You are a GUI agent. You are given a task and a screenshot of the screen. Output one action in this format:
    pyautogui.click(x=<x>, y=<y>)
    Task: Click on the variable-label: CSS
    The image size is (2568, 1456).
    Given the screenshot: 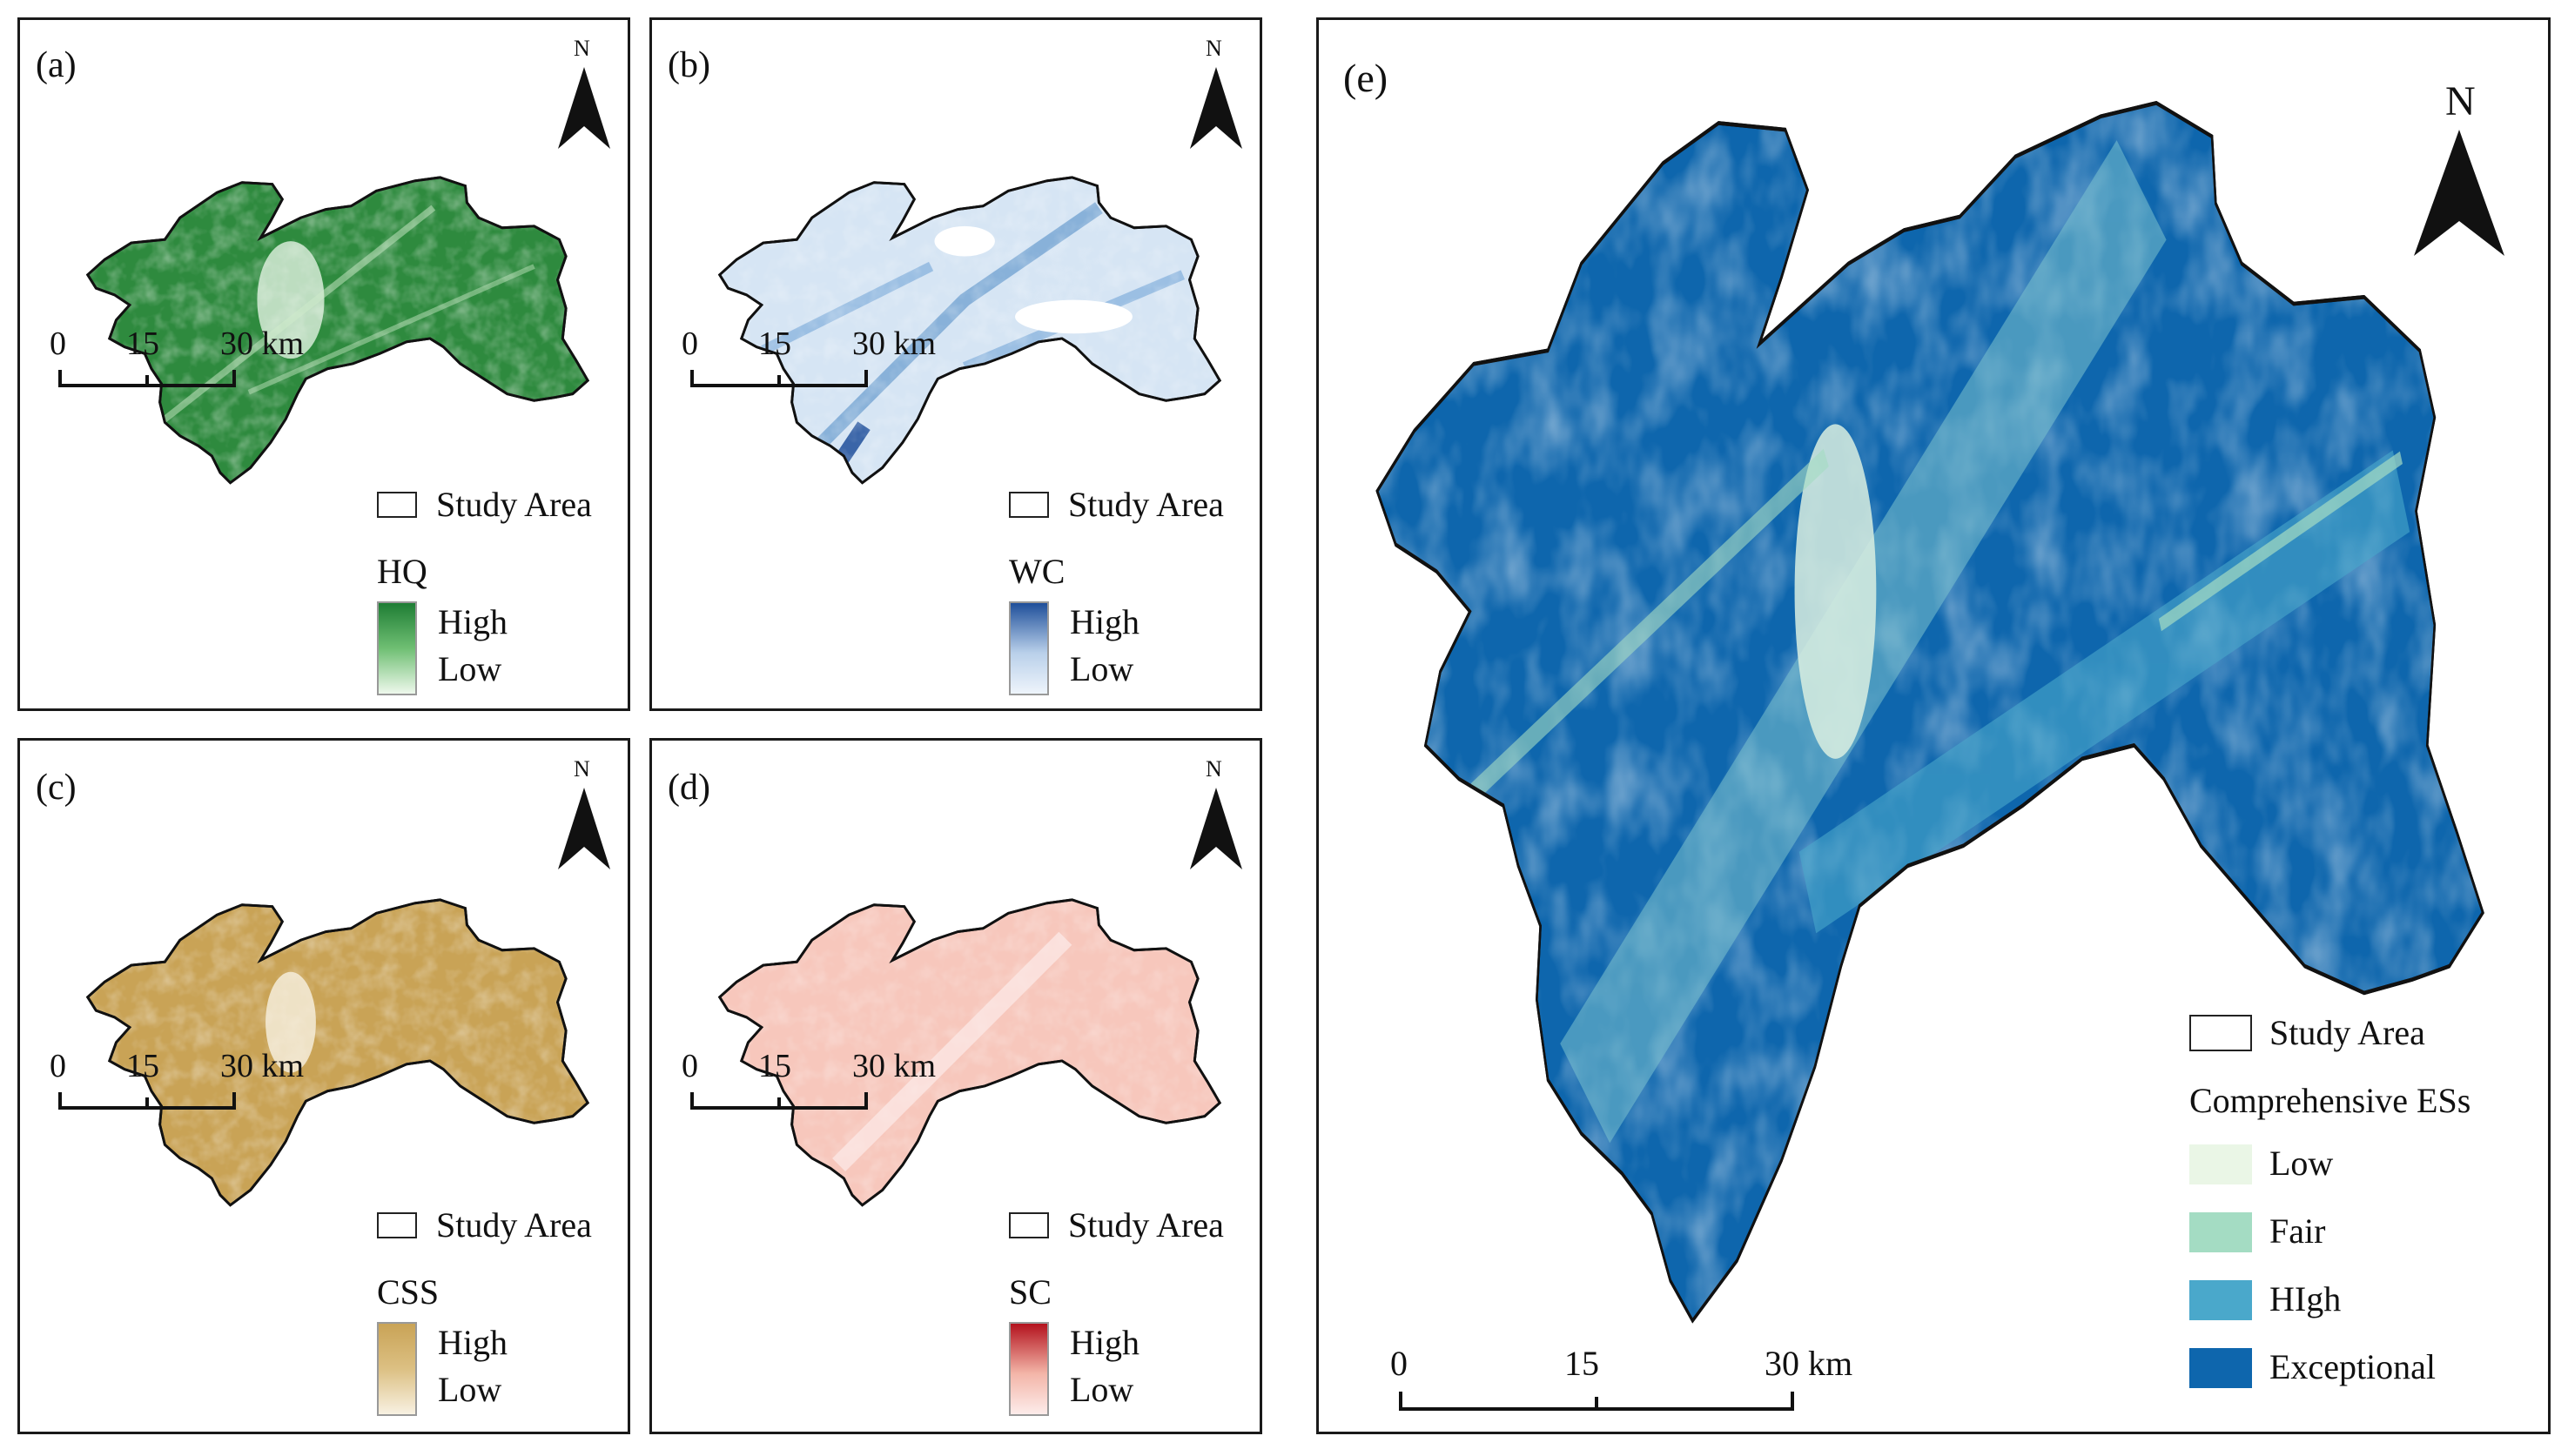 What is the action you would take?
    pyautogui.click(x=409, y=1292)
    